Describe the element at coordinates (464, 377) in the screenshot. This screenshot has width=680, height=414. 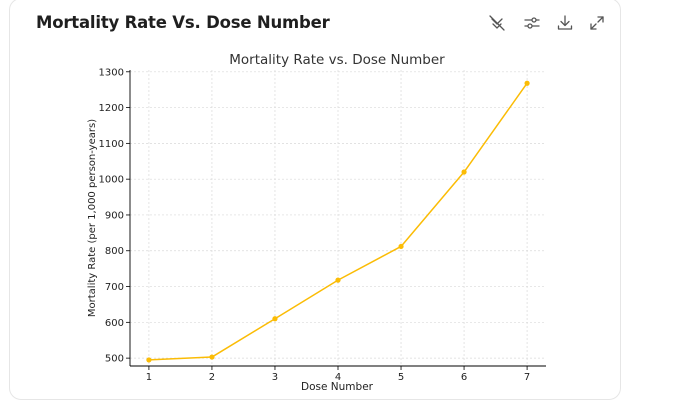
I see `x-tick-label: 6` at that location.